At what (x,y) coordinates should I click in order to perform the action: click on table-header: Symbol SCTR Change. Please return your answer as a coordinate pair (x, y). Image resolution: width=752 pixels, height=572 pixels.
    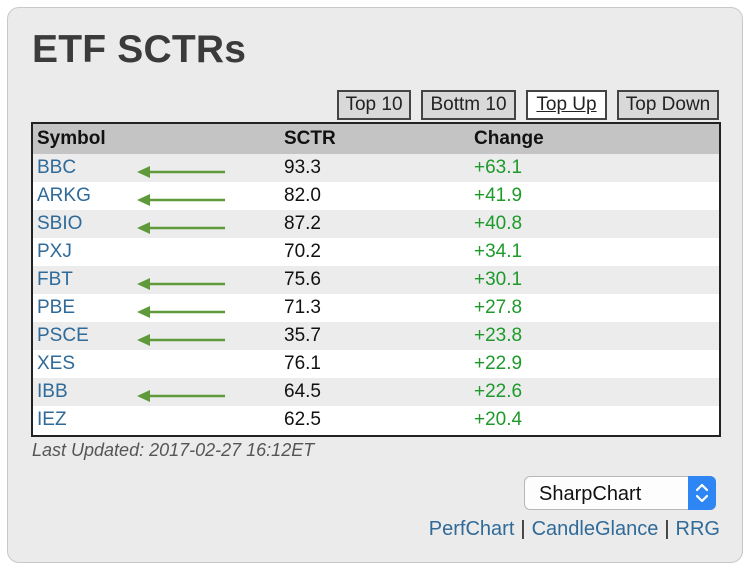
    Looking at the image, I should click on (376, 139).